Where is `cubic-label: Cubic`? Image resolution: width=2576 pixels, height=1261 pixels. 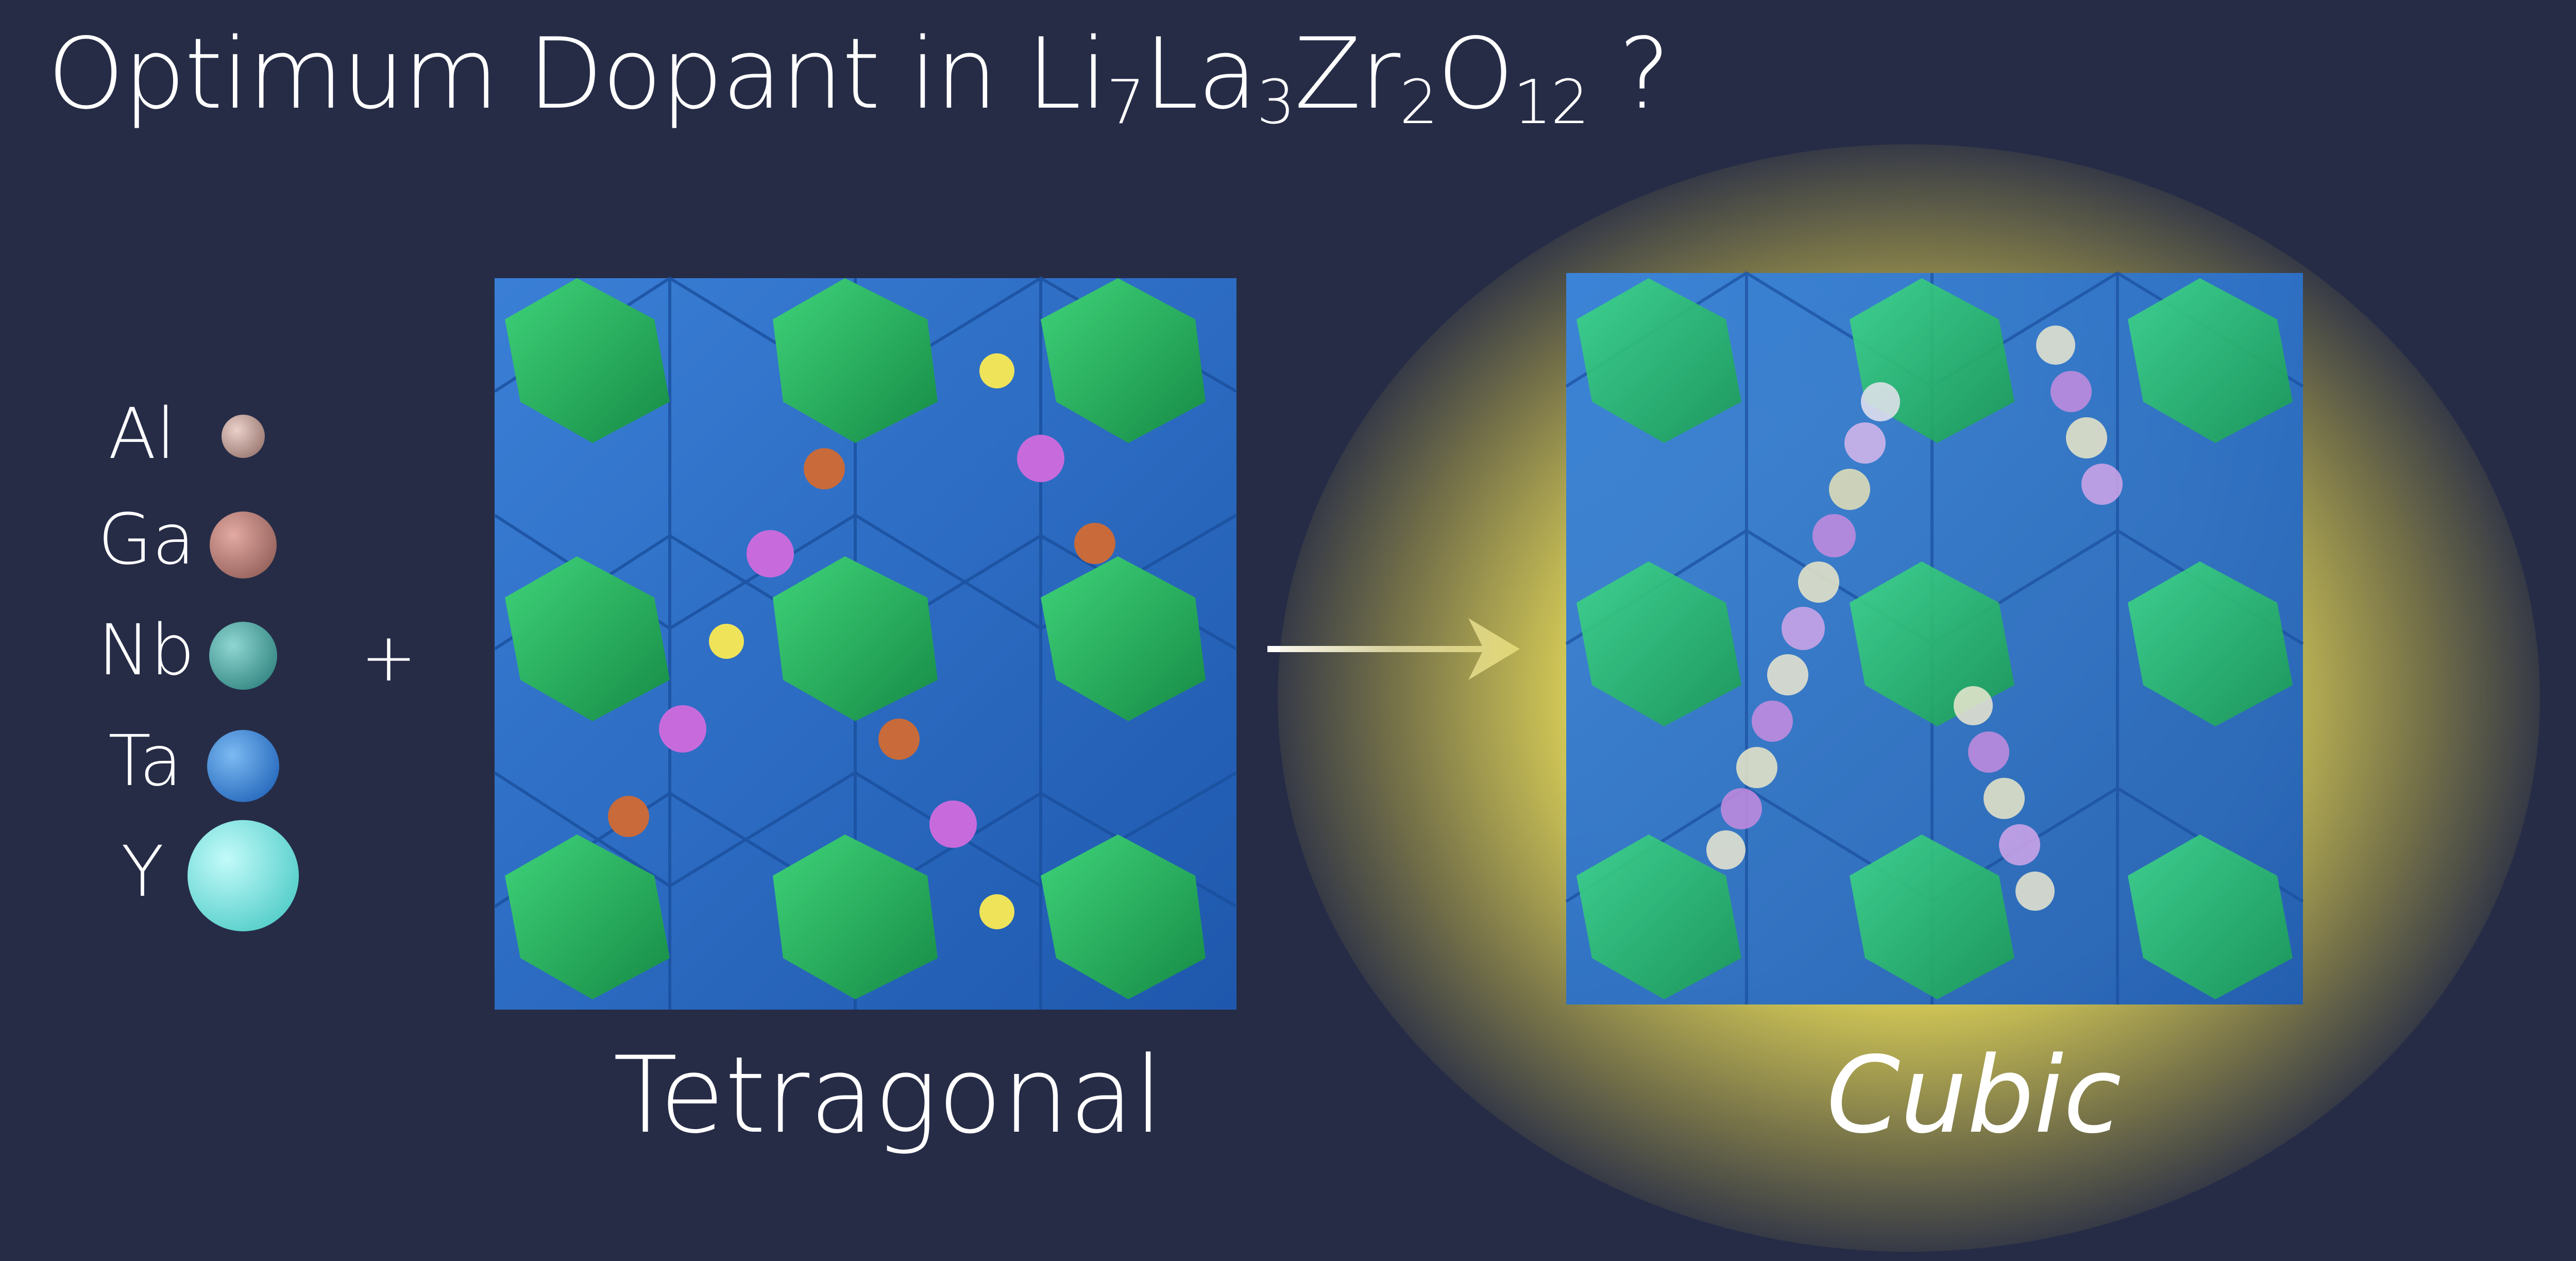 cubic-label: Cubic is located at coordinates (1974, 1095).